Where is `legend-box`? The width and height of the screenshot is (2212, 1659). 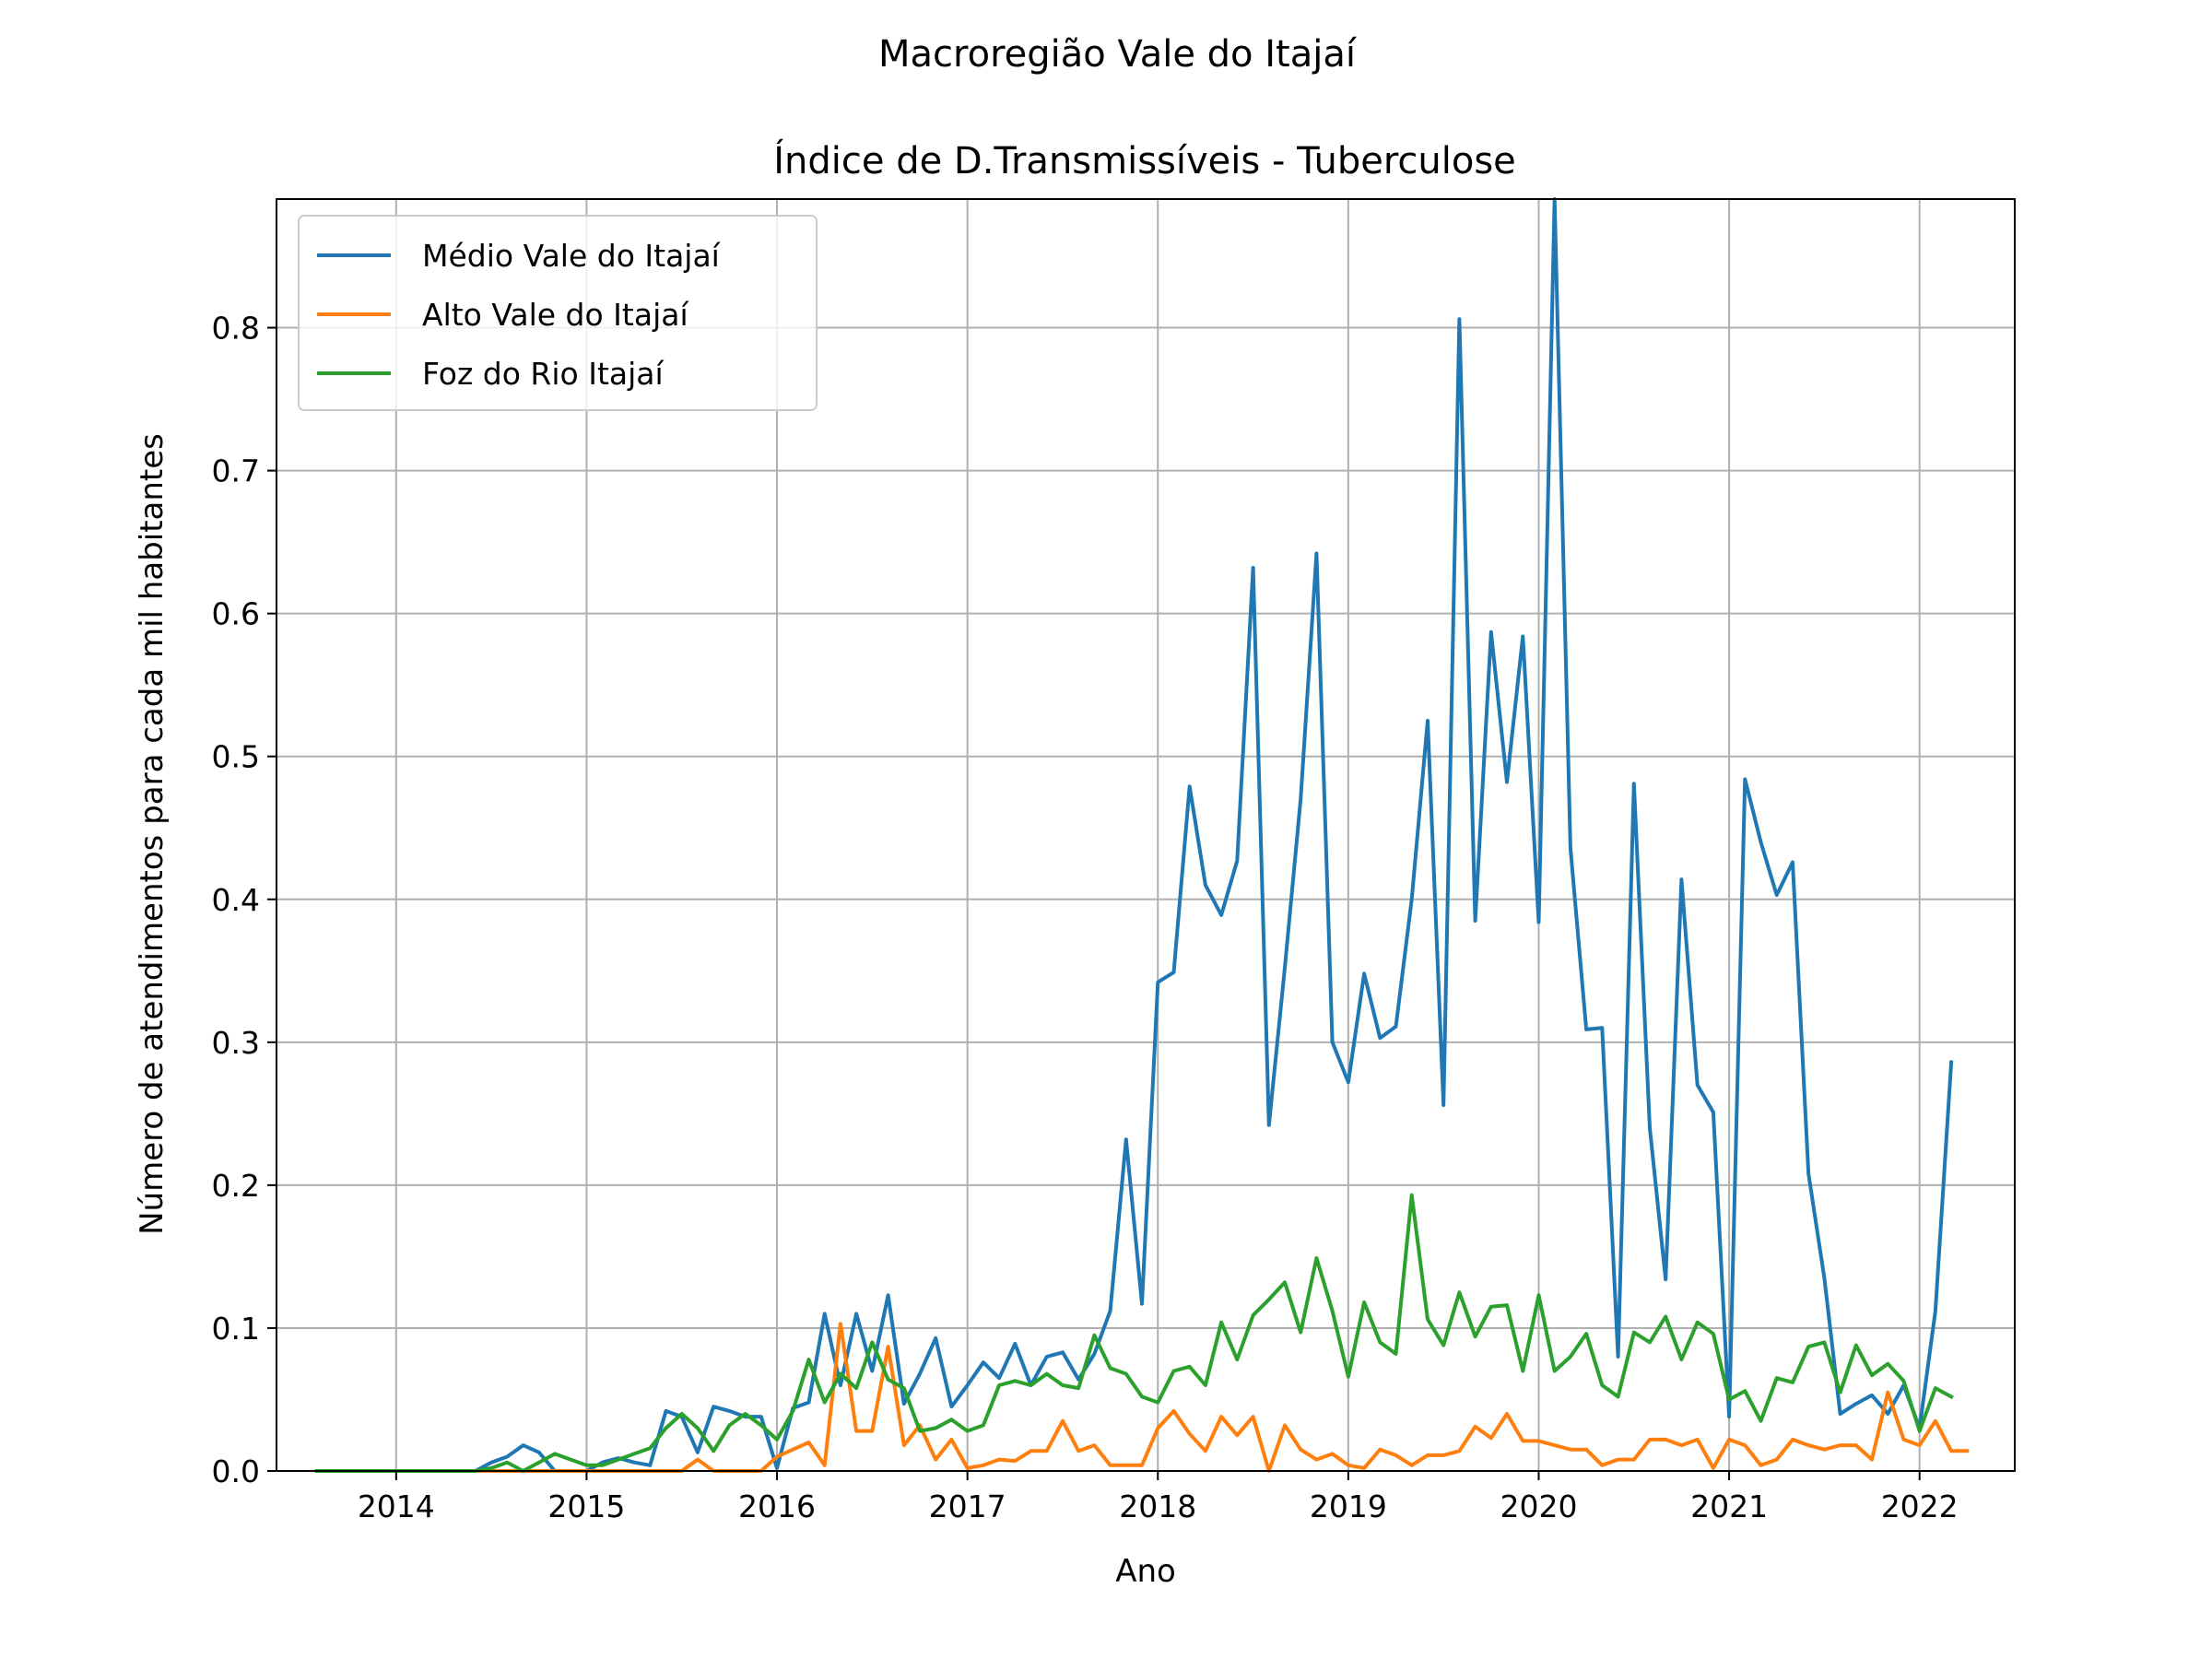 legend-box is located at coordinates (558, 313).